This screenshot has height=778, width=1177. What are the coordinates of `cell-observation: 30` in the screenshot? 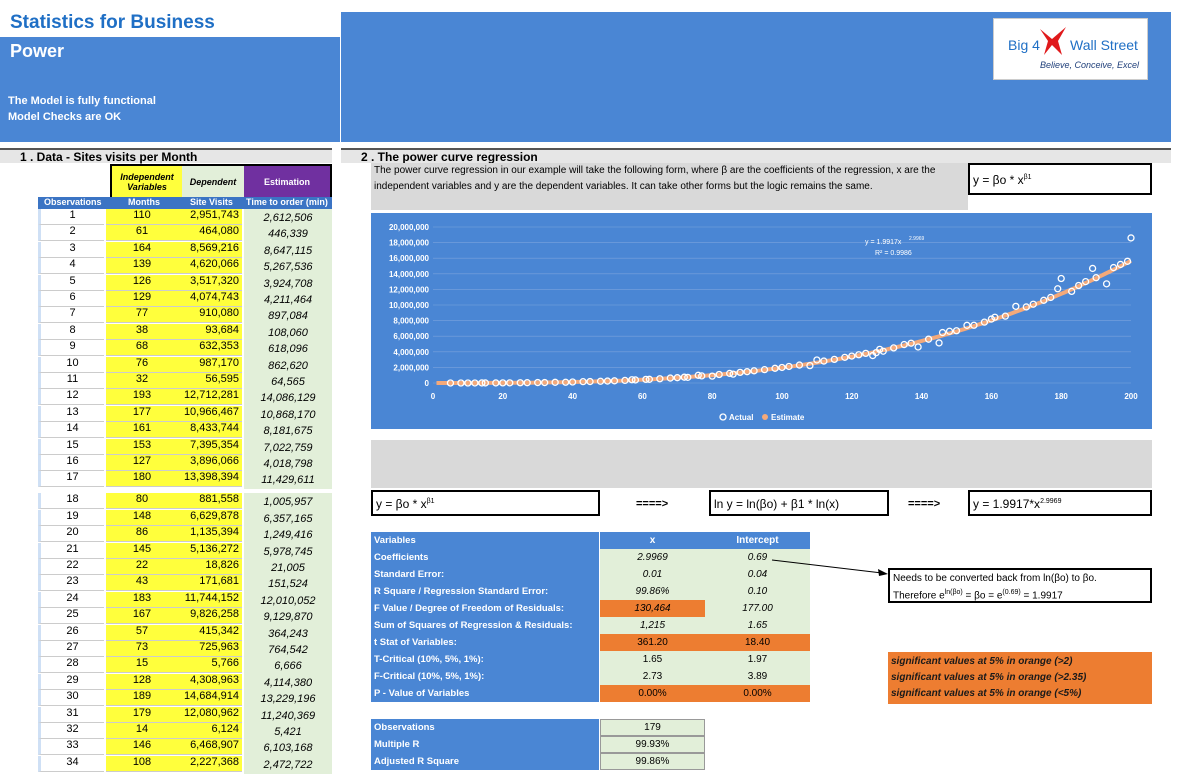 It's located at (71, 698).